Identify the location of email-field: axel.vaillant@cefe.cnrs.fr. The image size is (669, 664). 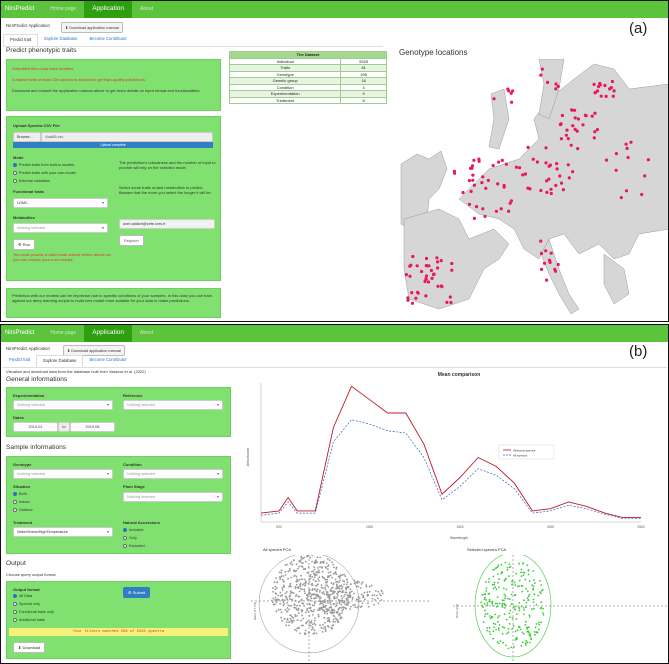
(167, 224).